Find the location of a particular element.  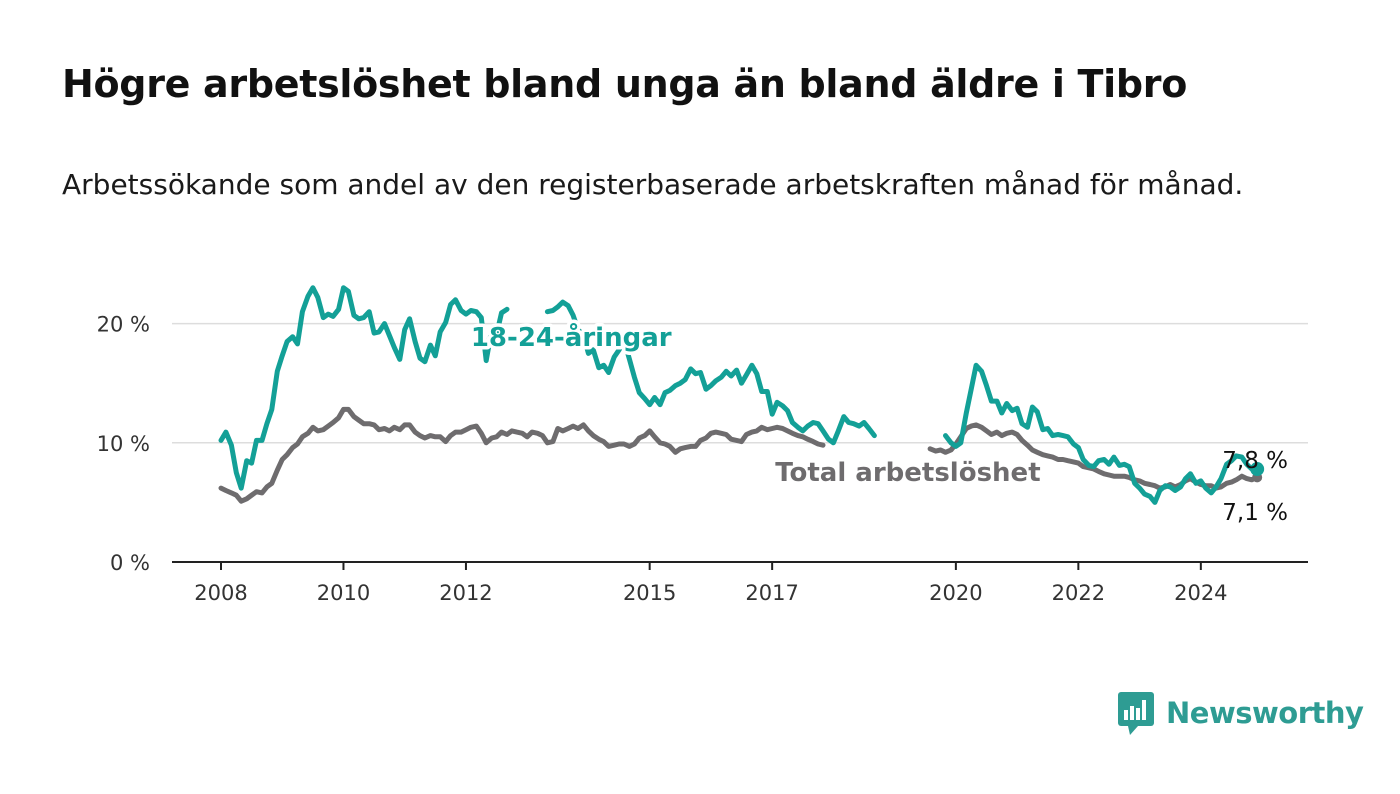

series-line-total is located at coordinates (739, 455).